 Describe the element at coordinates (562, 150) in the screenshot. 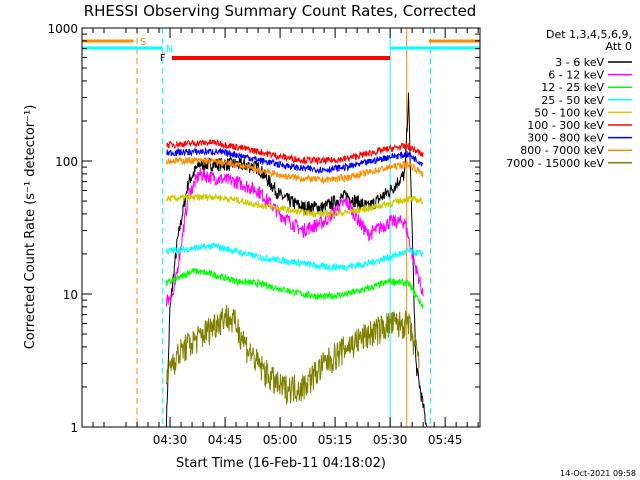

I see `legend-entry-label: 800 - 7000 keV` at that location.